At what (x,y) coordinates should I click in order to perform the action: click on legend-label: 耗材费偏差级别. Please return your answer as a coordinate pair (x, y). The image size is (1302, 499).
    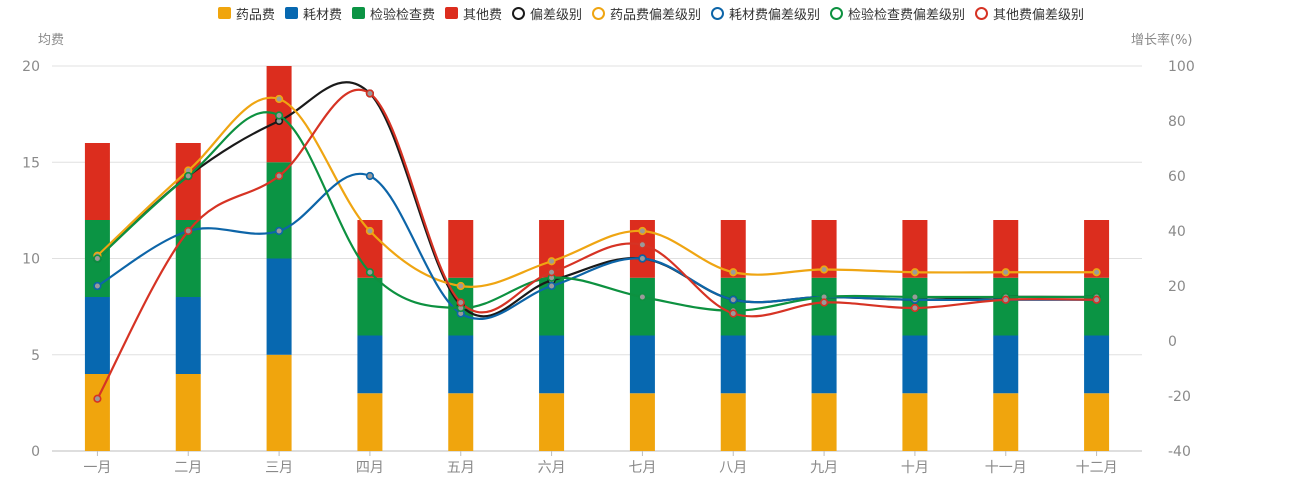
    Looking at the image, I should click on (775, 15).